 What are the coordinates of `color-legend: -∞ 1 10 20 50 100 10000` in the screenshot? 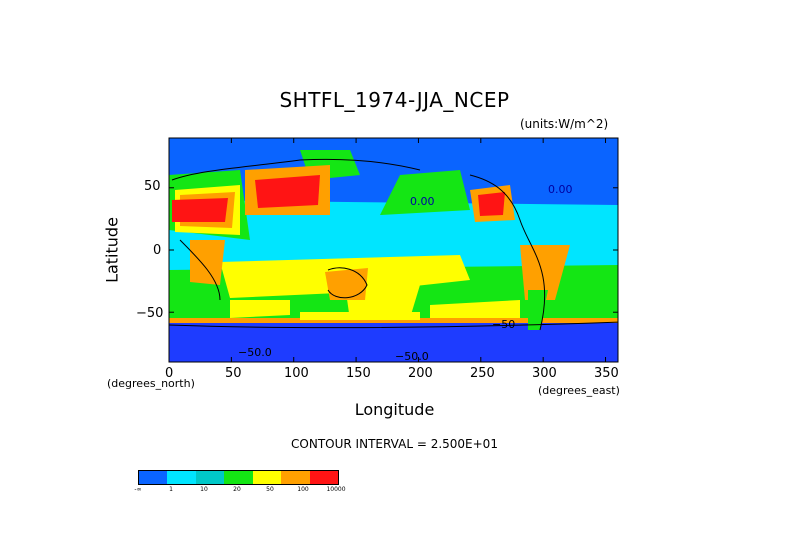 It's located at (240, 484).